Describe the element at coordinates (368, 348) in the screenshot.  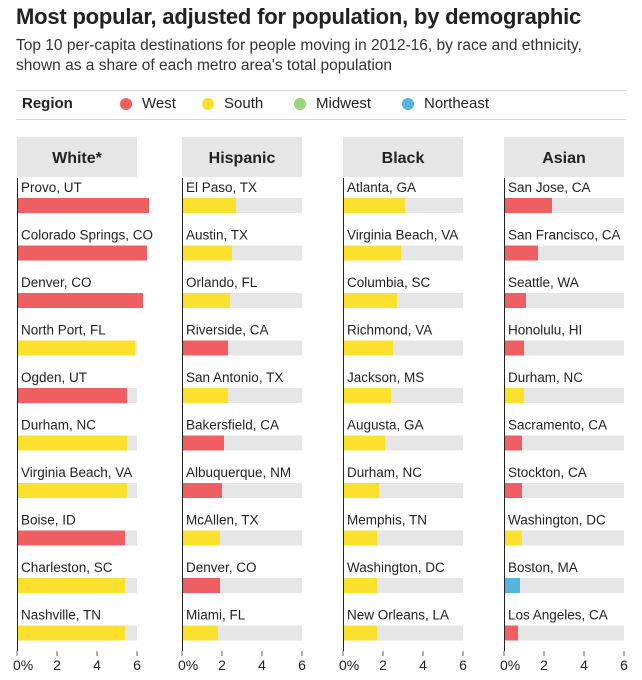
I see `bar-black-richmond-va` at that location.